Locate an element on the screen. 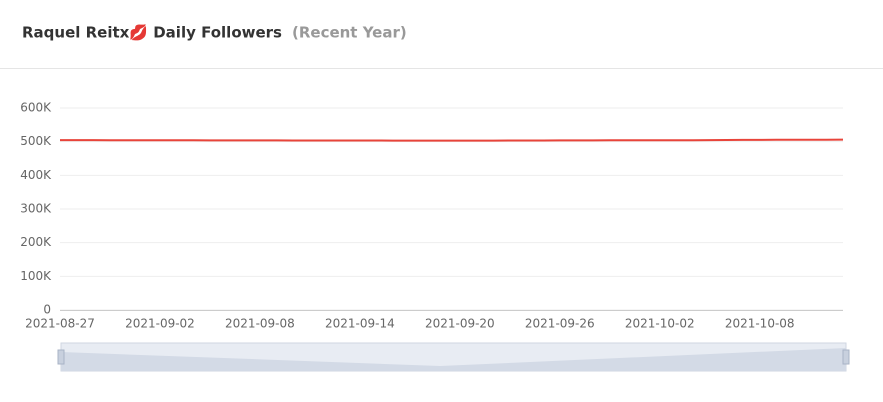  y-tick-label: 600K is located at coordinates (36, 108).